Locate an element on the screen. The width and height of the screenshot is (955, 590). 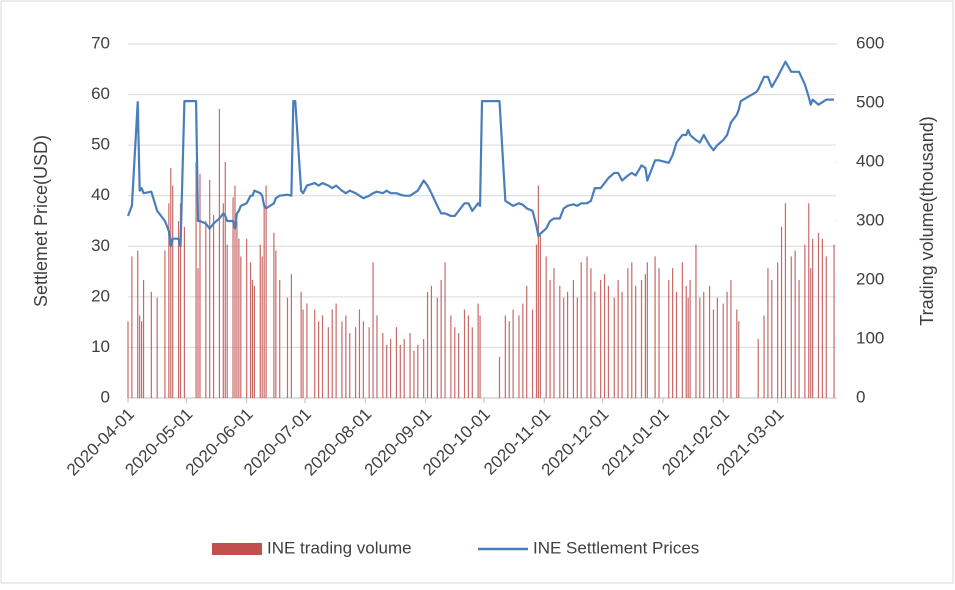
y2-axis-title: Trading volume(thousand) is located at coordinates (927, 220).